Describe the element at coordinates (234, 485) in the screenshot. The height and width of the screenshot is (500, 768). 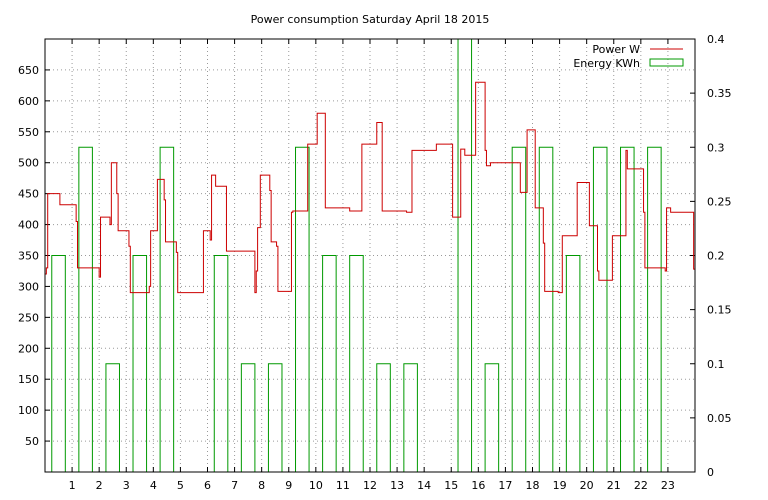
I see `x-tick-label: 7` at that location.